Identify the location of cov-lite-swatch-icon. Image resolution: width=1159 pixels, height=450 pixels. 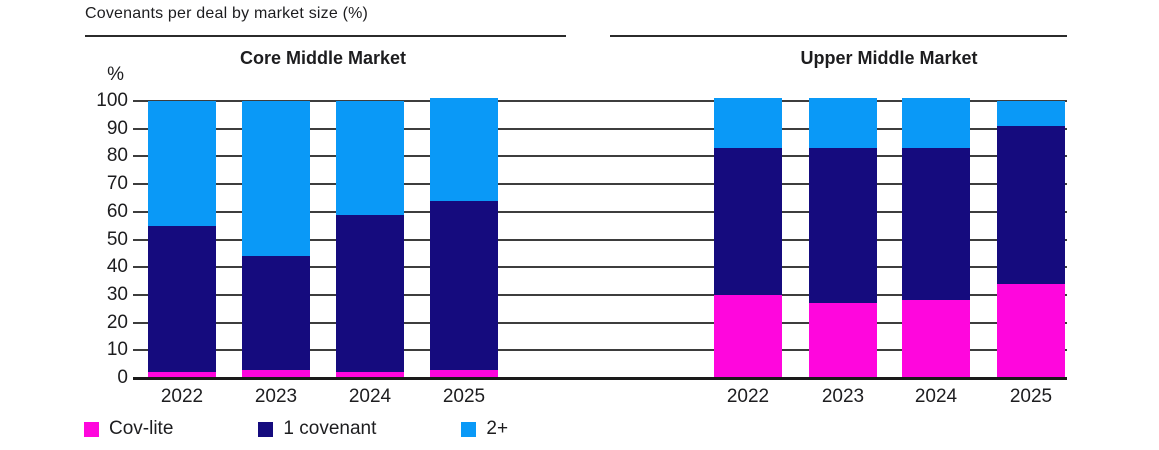
(91, 429).